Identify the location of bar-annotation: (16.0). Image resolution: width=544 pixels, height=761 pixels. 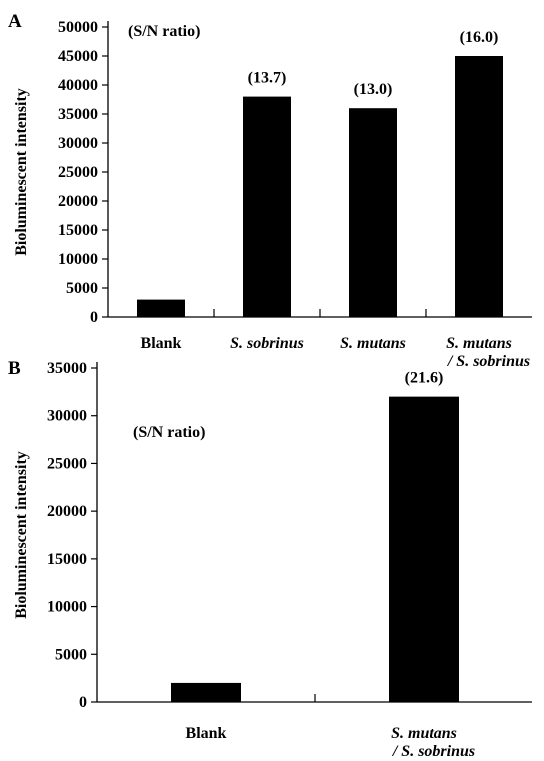
(479, 37).